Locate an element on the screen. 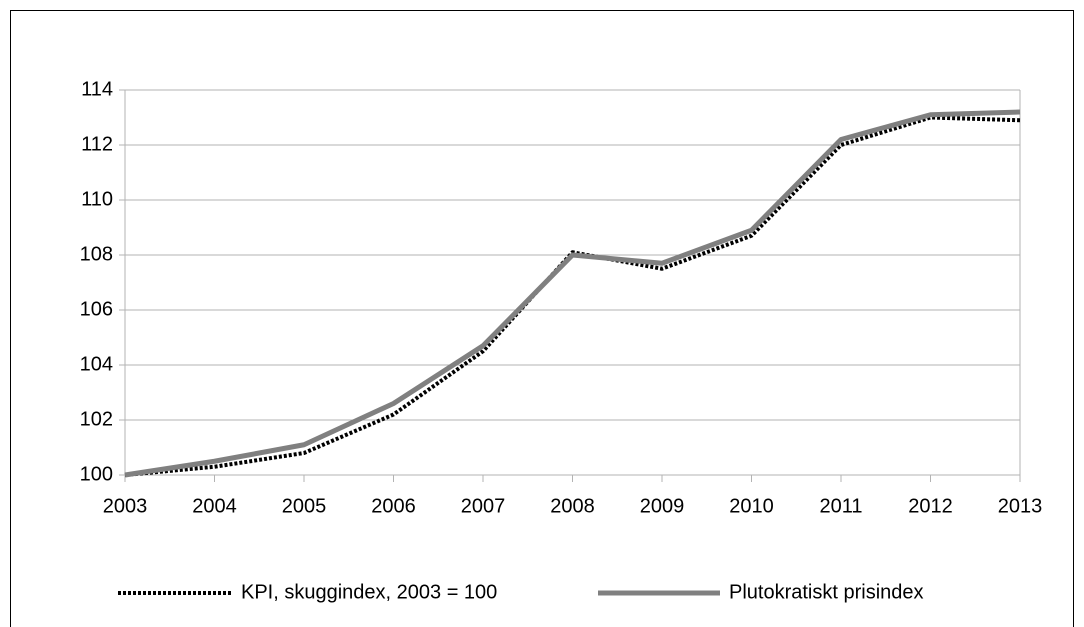 The image size is (1084, 627). x-tick-label: 2011 is located at coordinates (840, 506).